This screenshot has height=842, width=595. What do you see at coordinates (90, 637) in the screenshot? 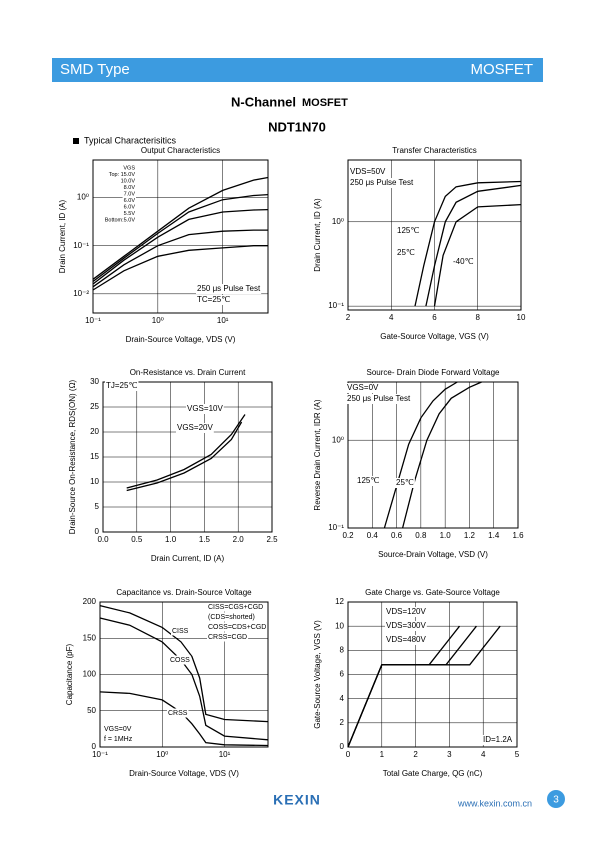
I see `y-tick-label: 150` at bounding box center [90, 637].